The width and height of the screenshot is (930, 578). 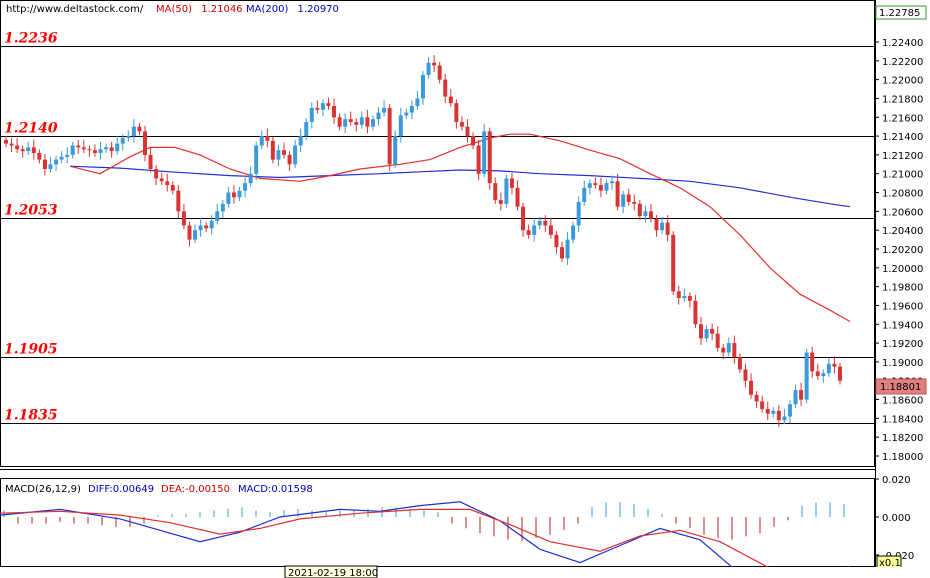 I want to click on price-tick-label: 1.21200, so click(x=902, y=156).